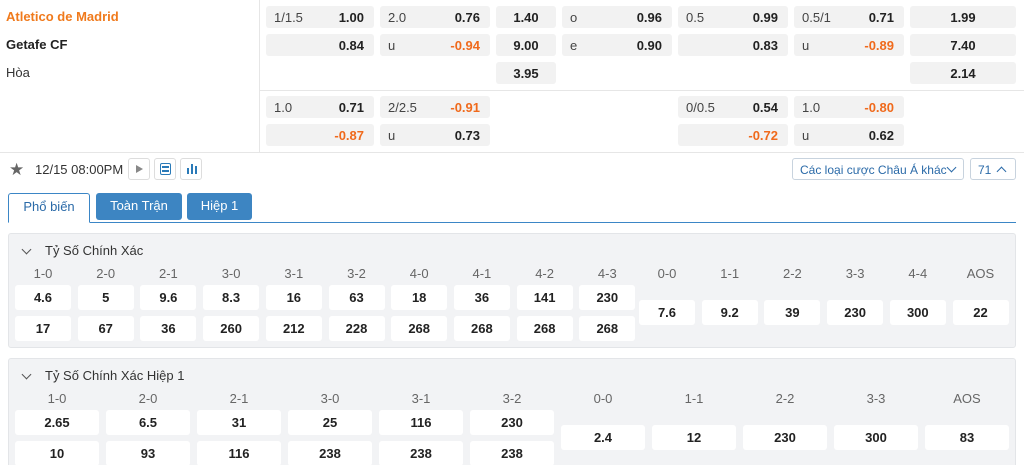 Image resolution: width=1024 pixels, height=465 pixels. Describe the element at coordinates (481, 297) in the screenshot. I see `score-odds-home: 36` at that location.